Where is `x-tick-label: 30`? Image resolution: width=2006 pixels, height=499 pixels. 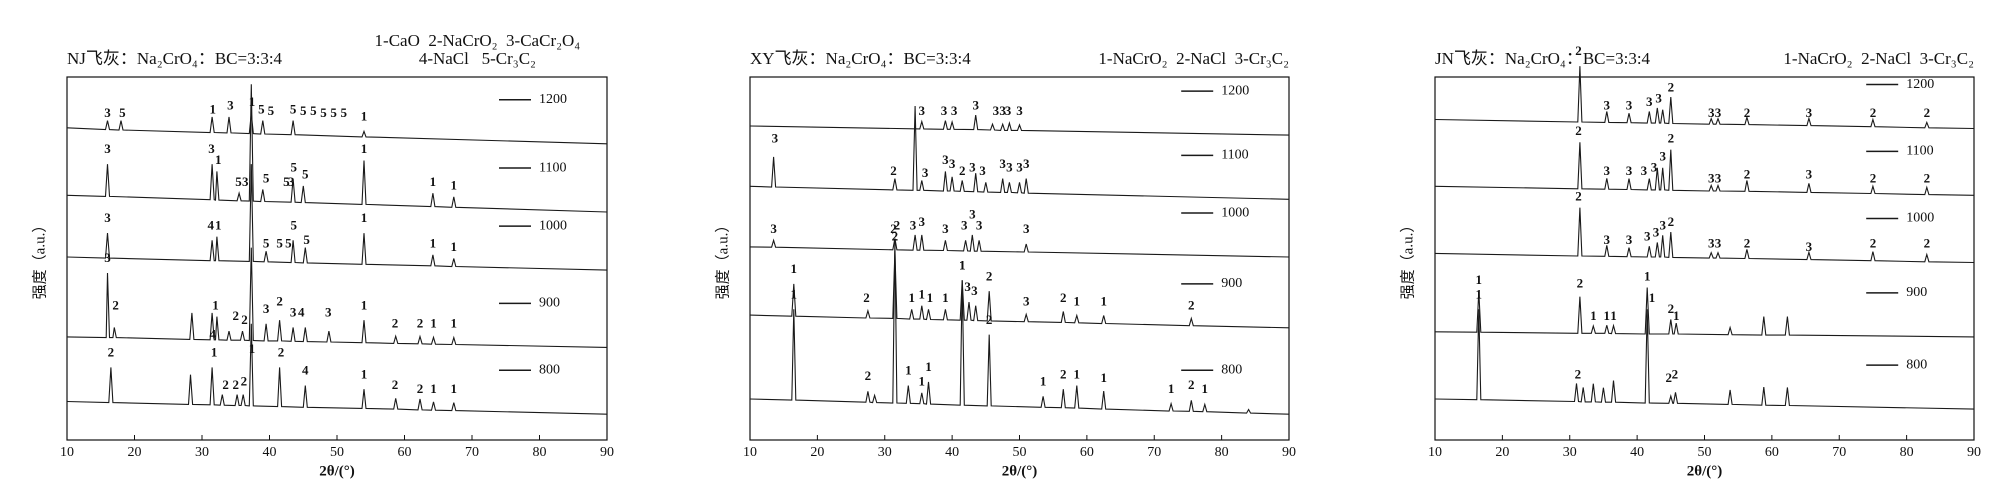
x-tick-label: 30 is located at coordinates (1570, 452).